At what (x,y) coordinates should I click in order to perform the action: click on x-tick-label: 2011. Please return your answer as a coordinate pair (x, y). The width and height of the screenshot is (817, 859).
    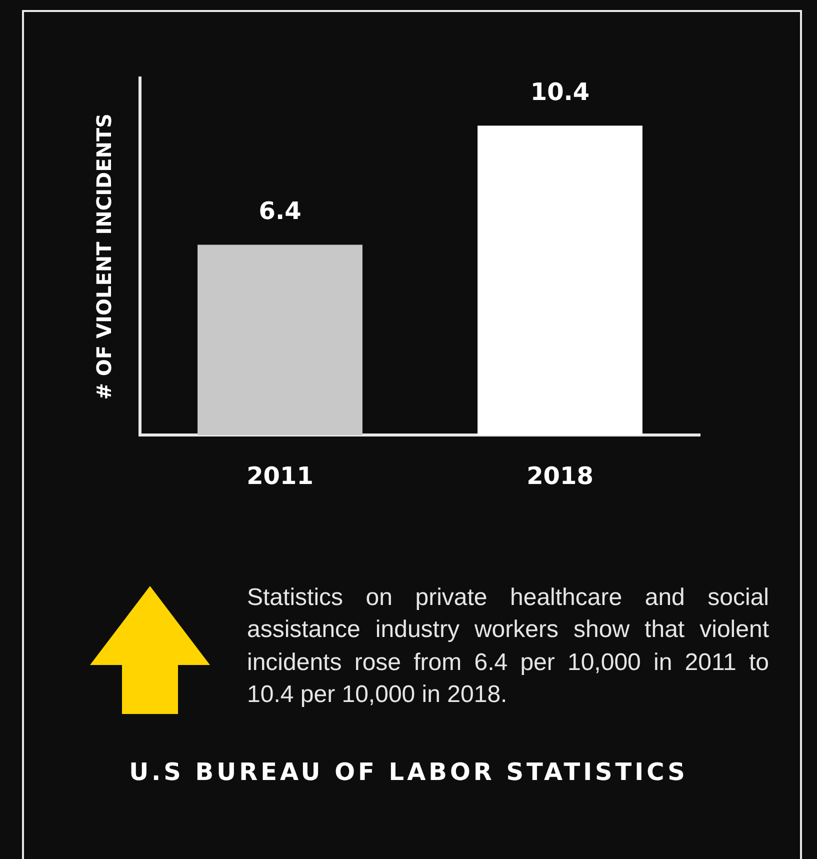
    Looking at the image, I should click on (280, 476).